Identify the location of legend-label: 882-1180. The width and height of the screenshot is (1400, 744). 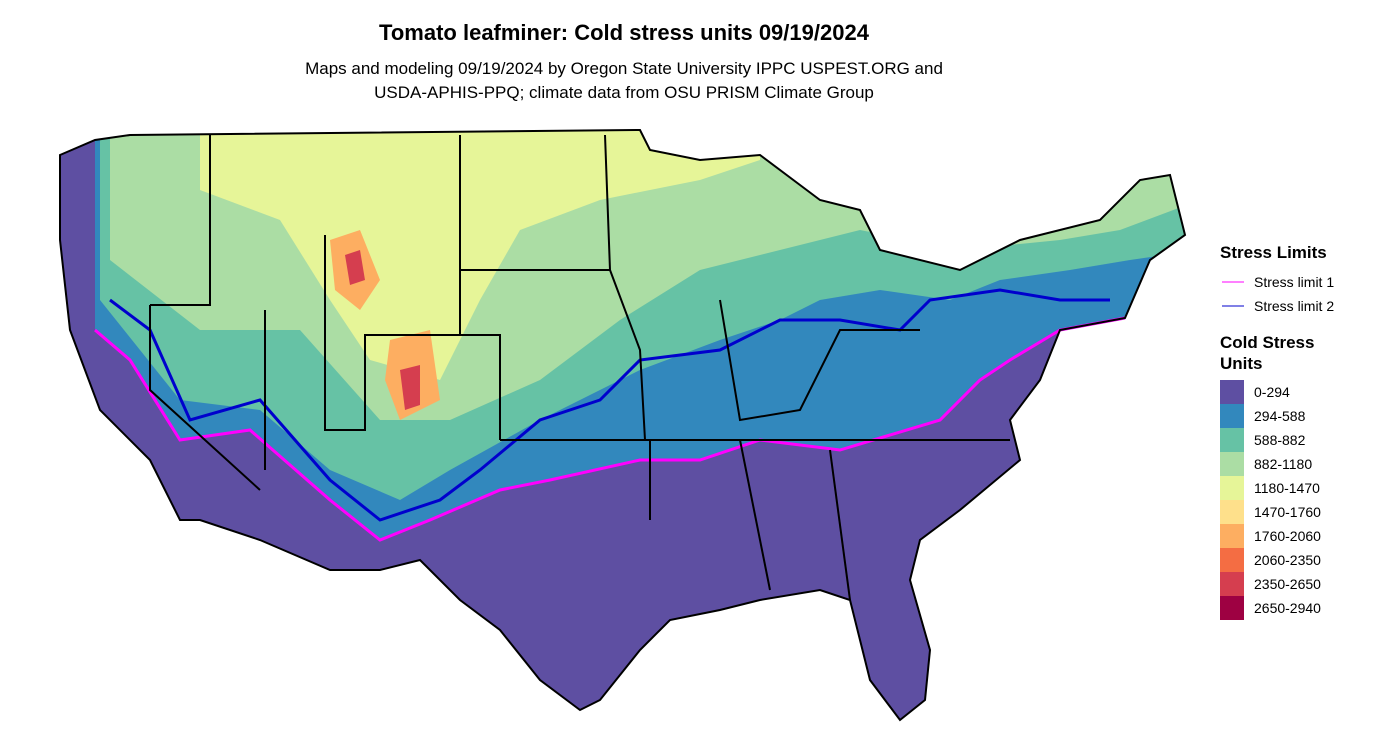
(1283, 464).